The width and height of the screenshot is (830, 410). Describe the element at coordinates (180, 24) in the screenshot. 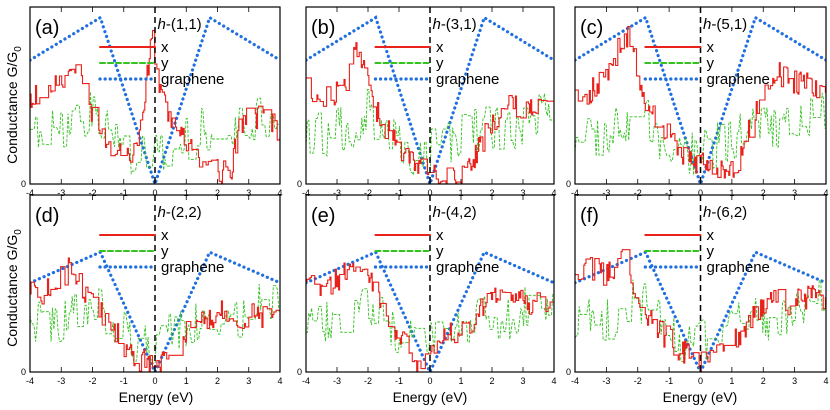

I see `panel-title: h-(1,1)` at that location.